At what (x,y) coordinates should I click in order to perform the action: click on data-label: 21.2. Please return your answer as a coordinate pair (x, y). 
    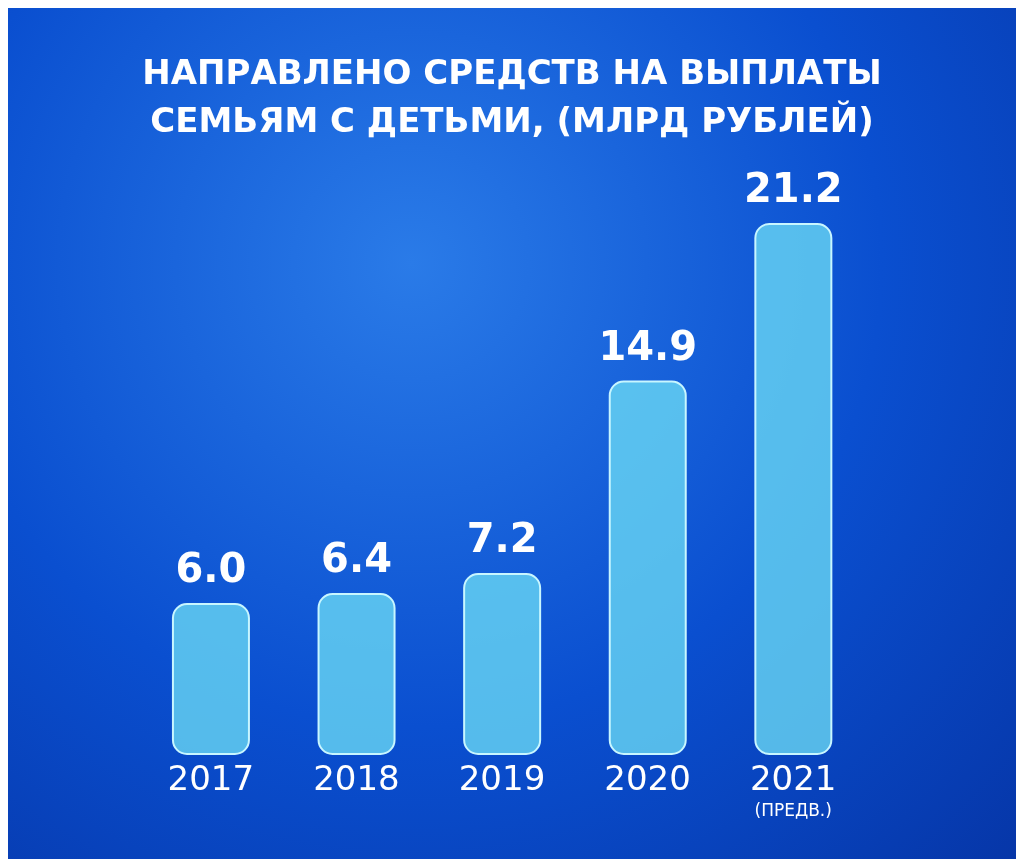
    Looking at the image, I should click on (793, 188).